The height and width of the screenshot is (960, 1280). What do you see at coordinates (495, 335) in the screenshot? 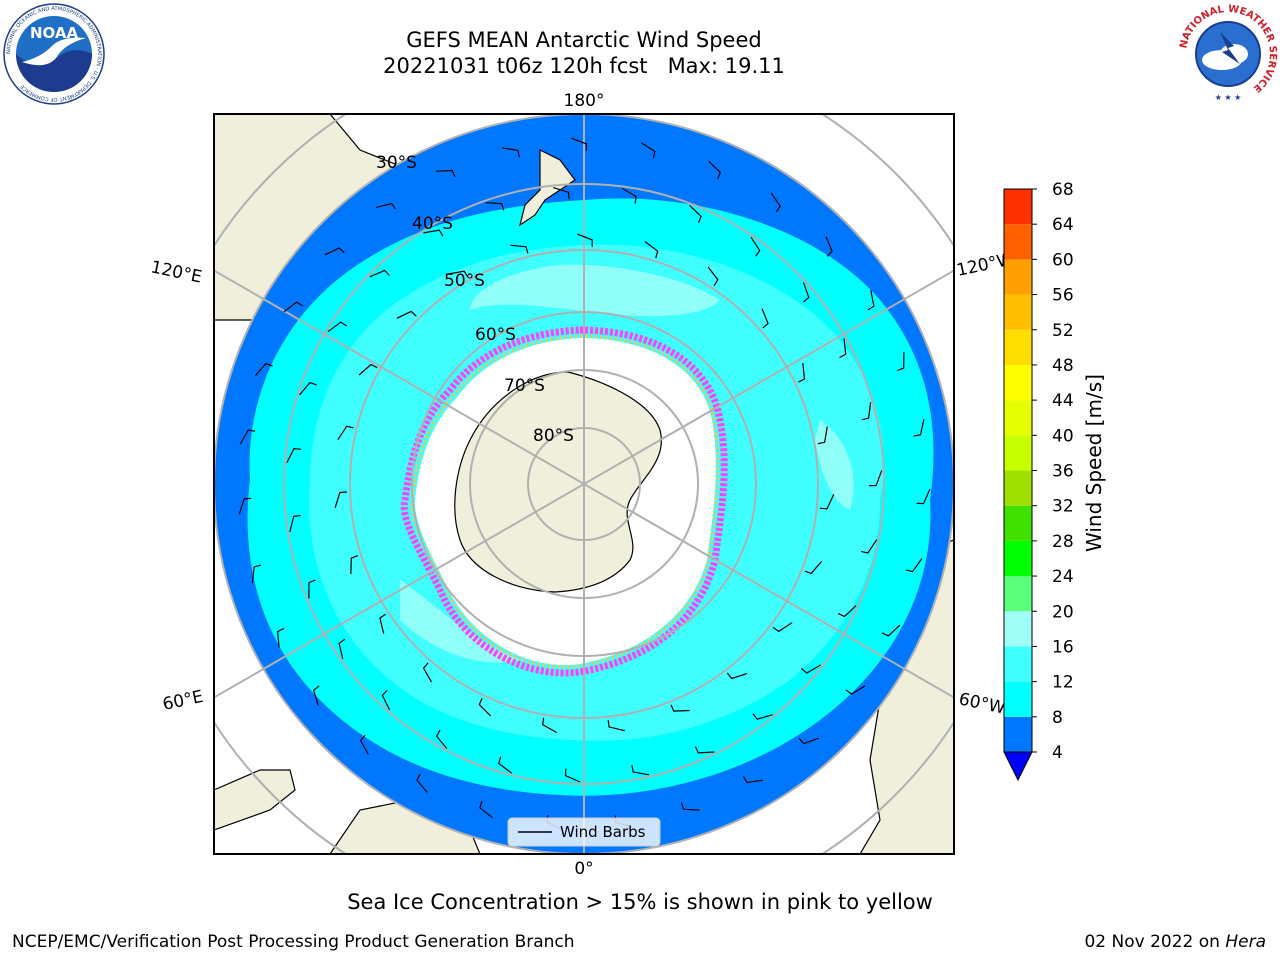
I see `lat-label-60s: 60°S` at bounding box center [495, 335].